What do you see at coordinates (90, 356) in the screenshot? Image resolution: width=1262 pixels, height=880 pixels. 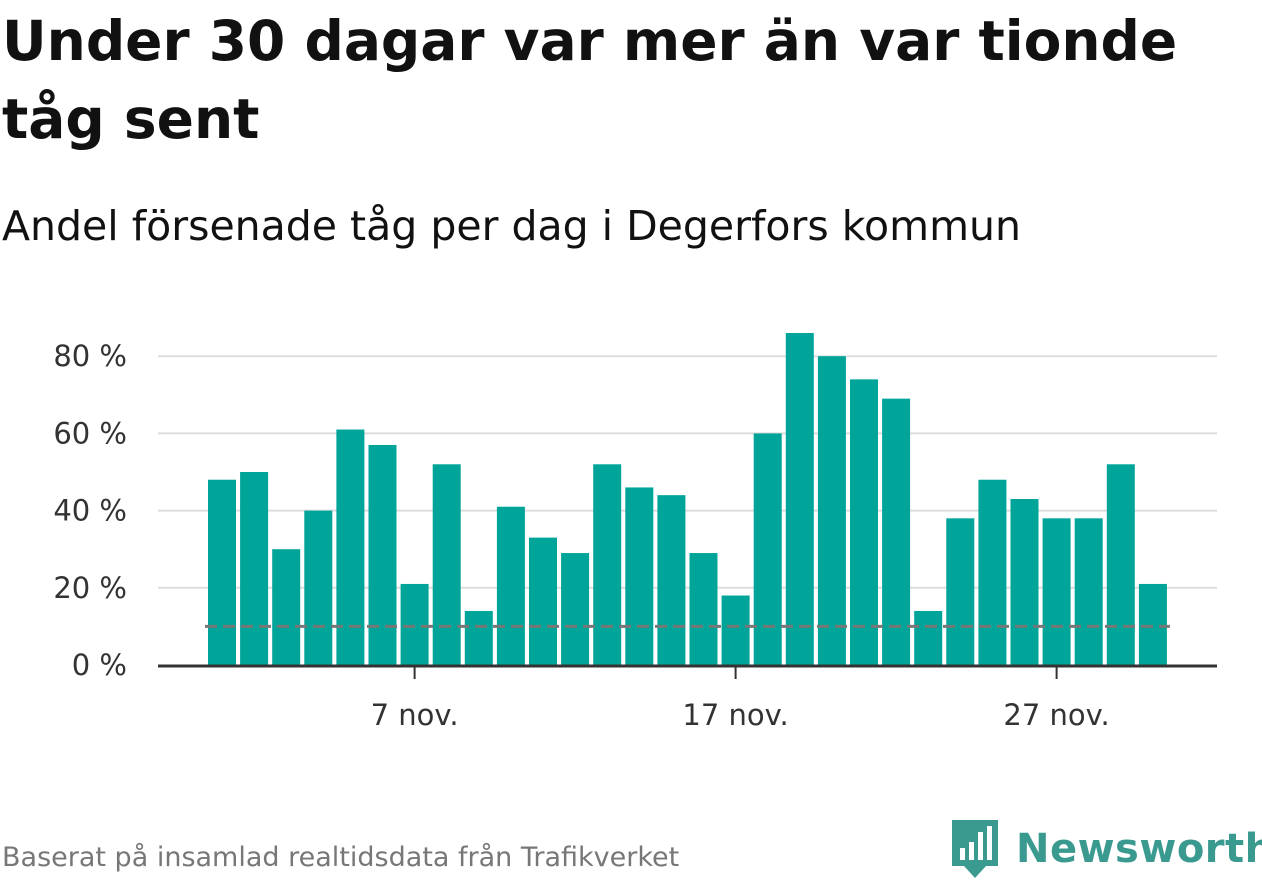 I see `y-tick-label: 80 %` at bounding box center [90, 356].